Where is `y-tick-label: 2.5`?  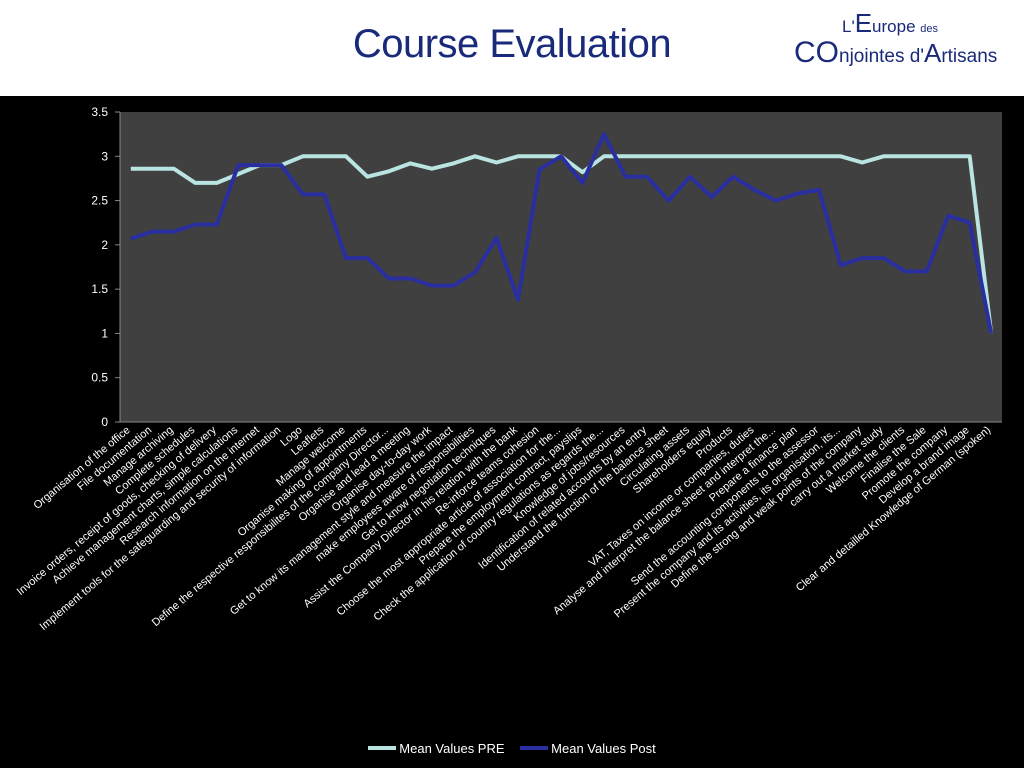 y-tick-label: 2.5 is located at coordinates (99, 201).